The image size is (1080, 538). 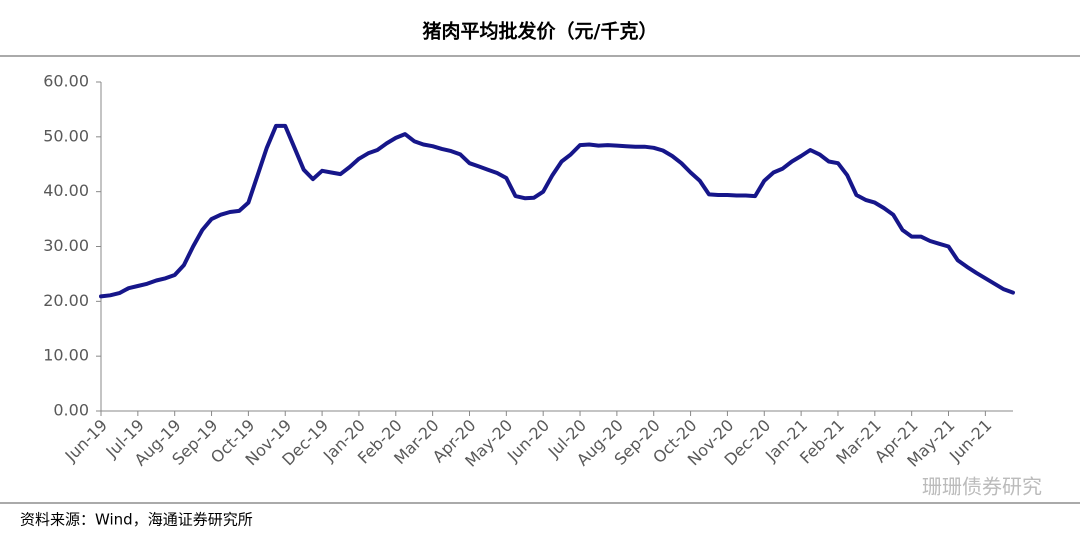 I want to click on x-tick-label: Jun-19, so click(x=86, y=441).